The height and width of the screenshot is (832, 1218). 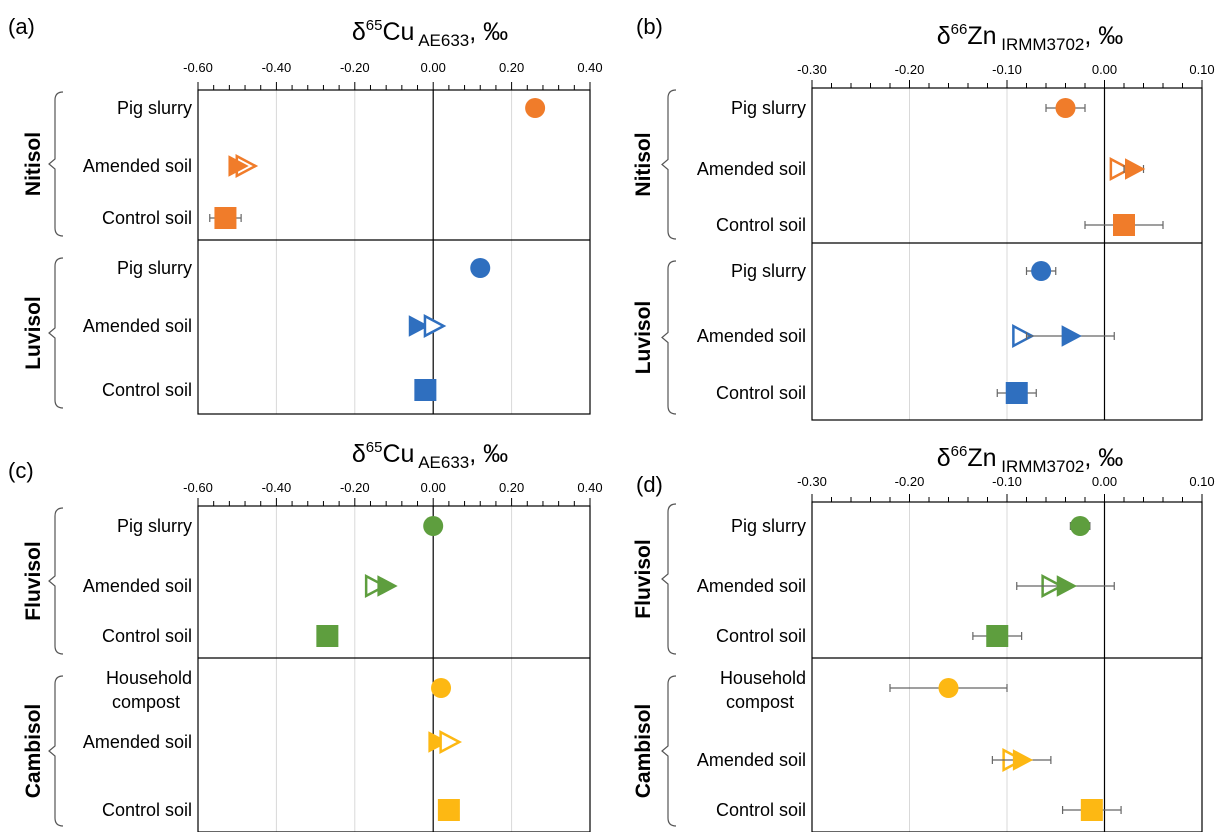 What do you see at coordinates (649, 484) in the screenshot?
I see `panel-letter: (d)` at bounding box center [649, 484].